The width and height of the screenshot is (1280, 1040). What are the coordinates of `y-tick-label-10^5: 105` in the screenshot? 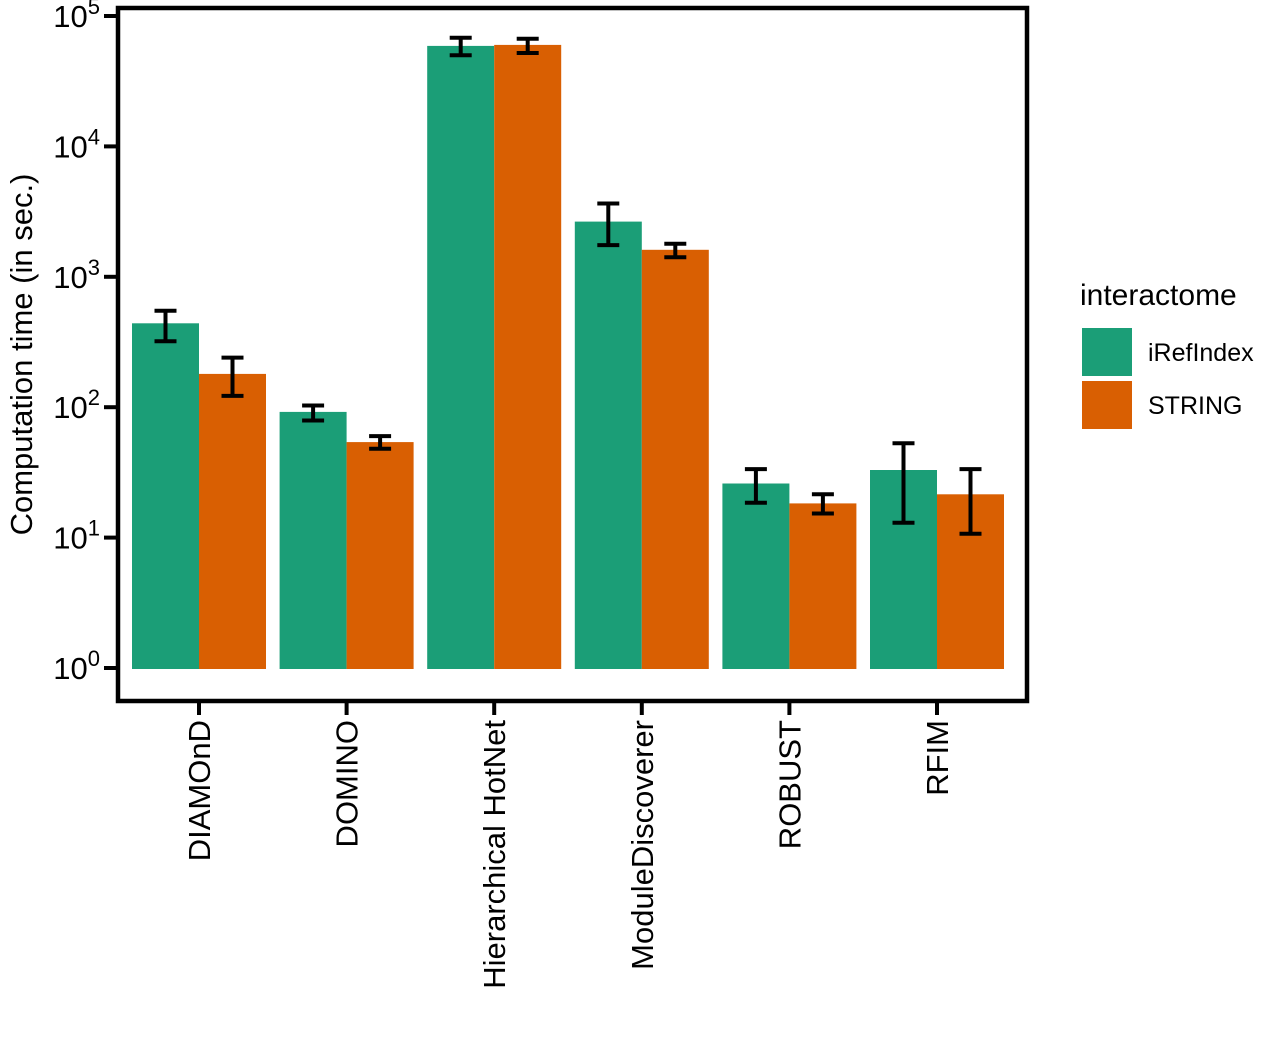 It's located at (76, 17).